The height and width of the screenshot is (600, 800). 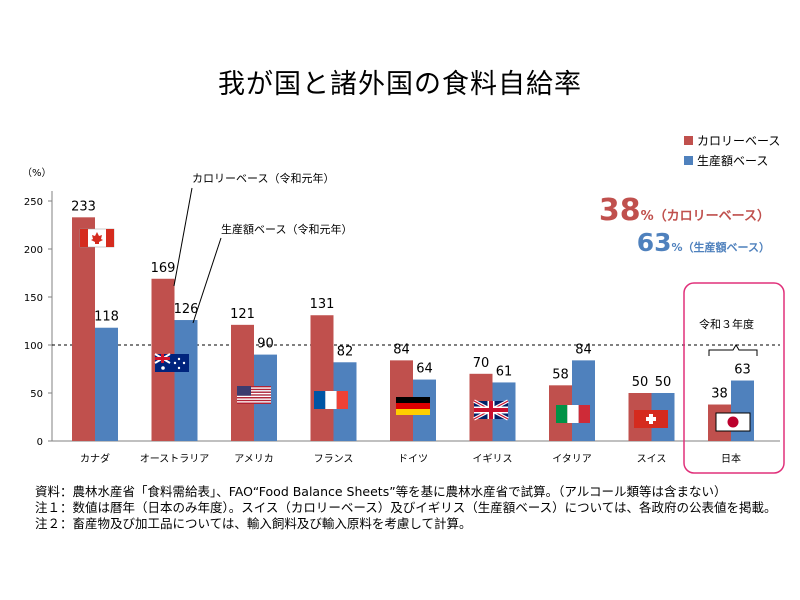 I want to click on data-label-calorie: 121, so click(x=242, y=314).